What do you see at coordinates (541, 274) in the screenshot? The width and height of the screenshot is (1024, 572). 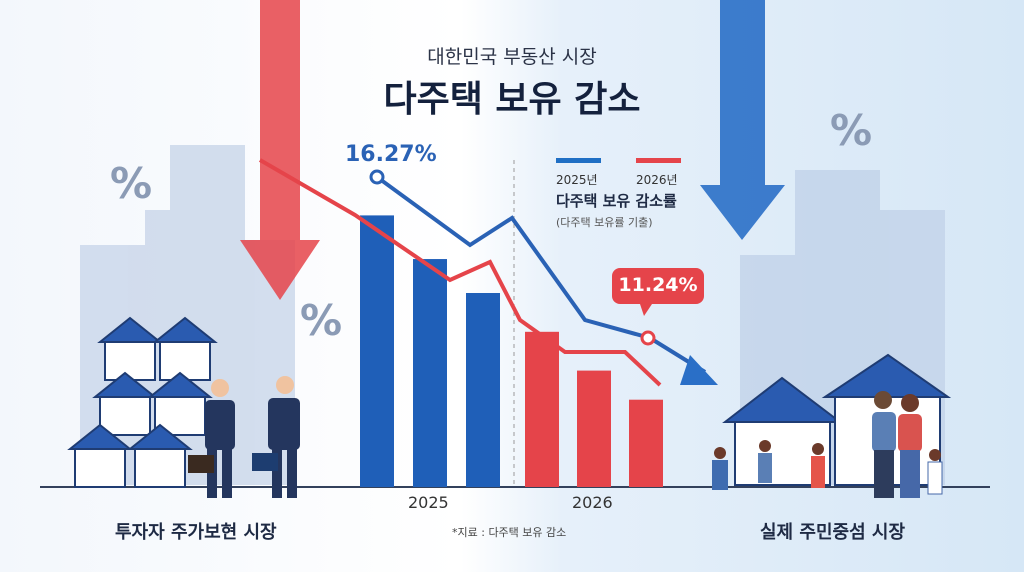 I see `blue-trend-line` at bounding box center [541, 274].